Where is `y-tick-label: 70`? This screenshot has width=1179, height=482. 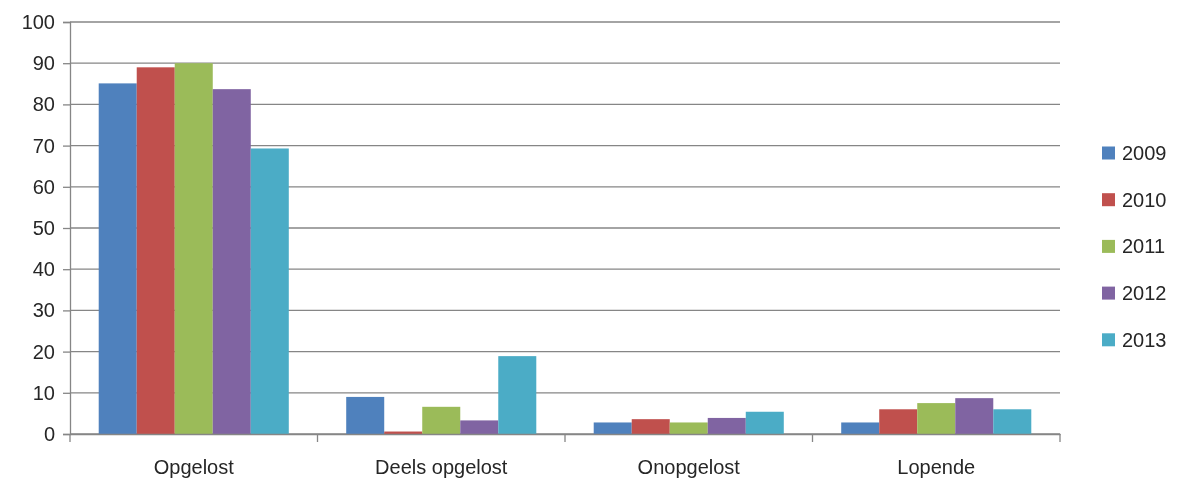
y-tick-label: 70 is located at coordinates (43, 145).